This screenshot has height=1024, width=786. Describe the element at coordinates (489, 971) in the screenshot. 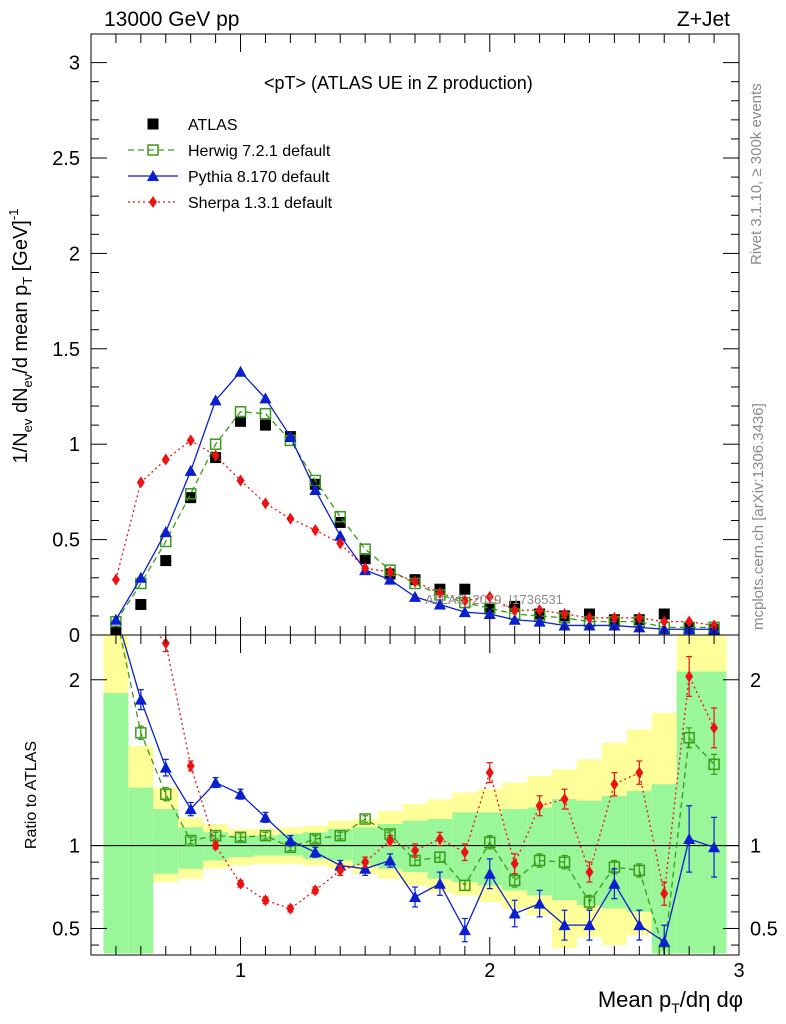

I see `x-tick-label: 2` at that location.